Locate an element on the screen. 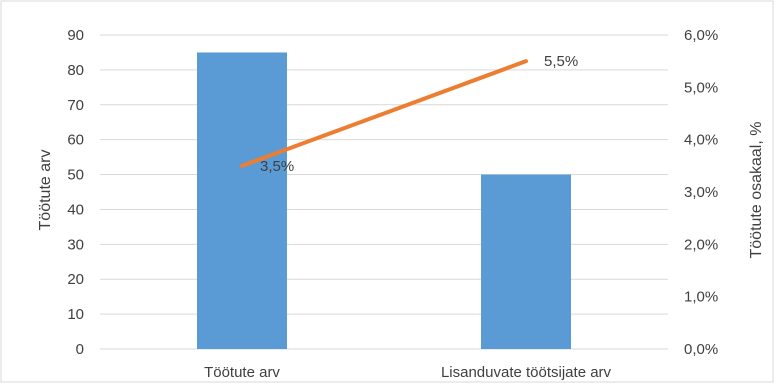  y-tick-label-right: 1,0% is located at coordinates (701, 297).